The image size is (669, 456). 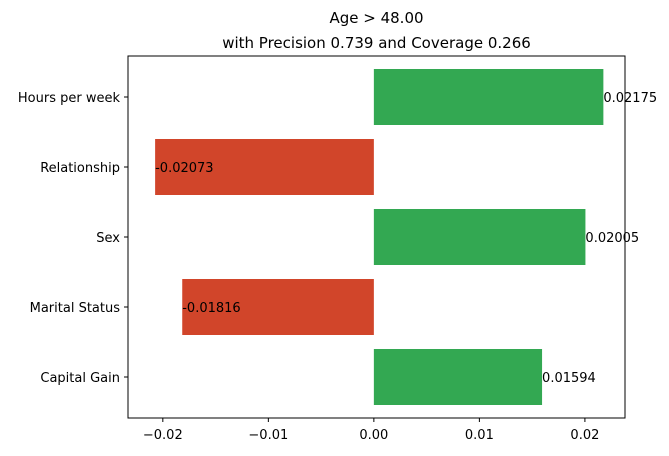 I want to click on x-axis-ticks: −0.02 −0.01 0.00 0.01 0.02, so click(x=371, y=430).